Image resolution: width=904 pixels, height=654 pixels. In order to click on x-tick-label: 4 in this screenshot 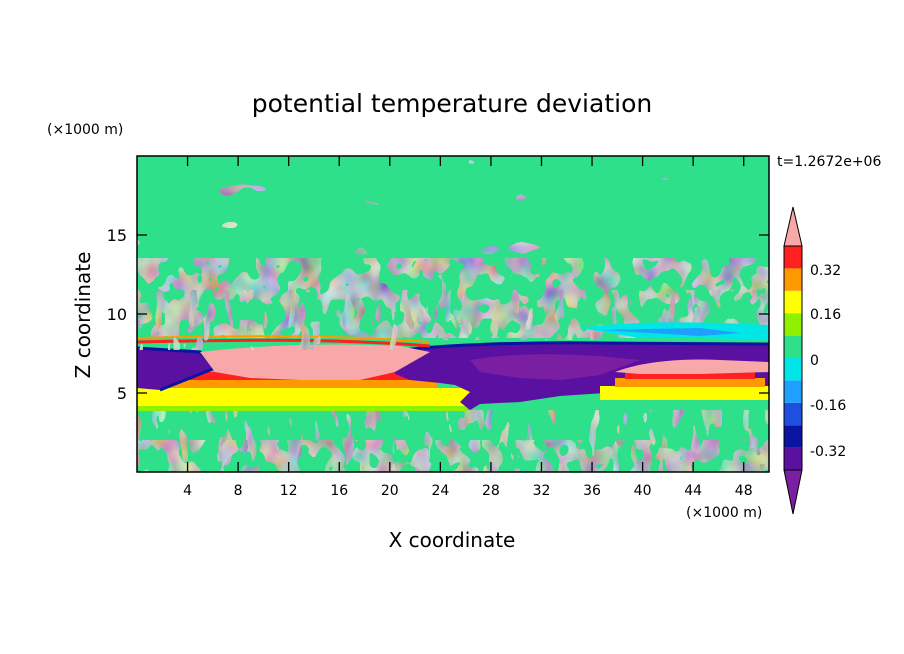, I will do `click(187, 491)`.